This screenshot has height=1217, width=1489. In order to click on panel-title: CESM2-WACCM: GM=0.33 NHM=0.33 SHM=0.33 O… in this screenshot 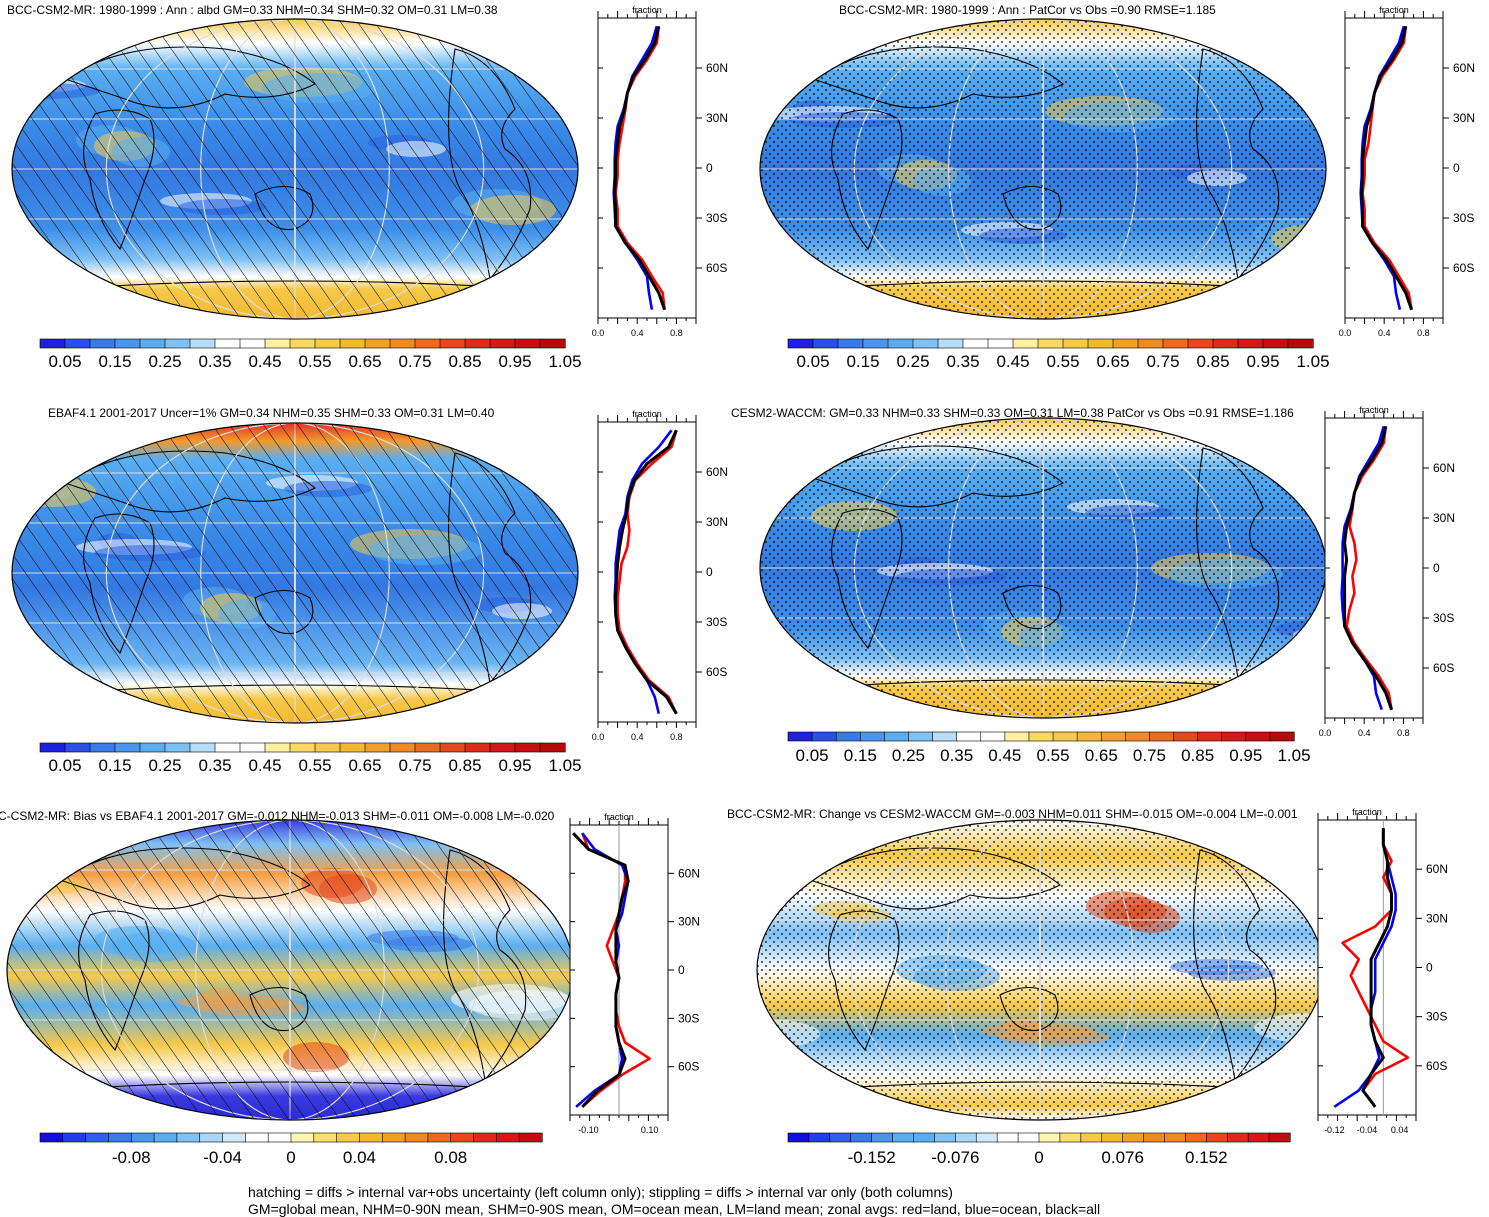, I will do `click(1012, 413)`.